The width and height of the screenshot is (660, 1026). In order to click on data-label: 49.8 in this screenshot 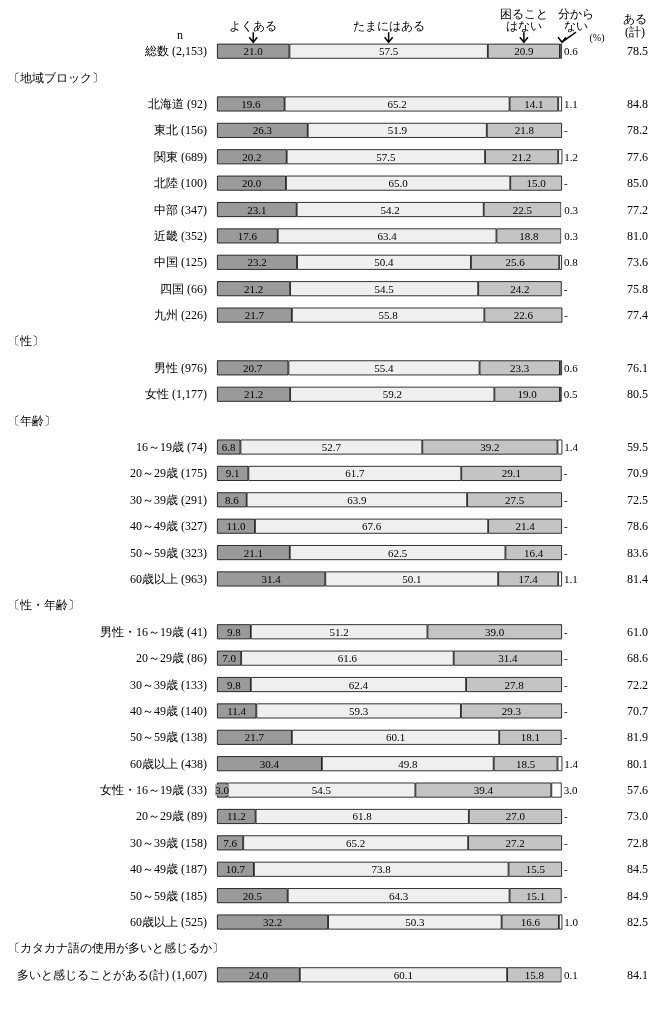, I will do `click(408, 763)`.